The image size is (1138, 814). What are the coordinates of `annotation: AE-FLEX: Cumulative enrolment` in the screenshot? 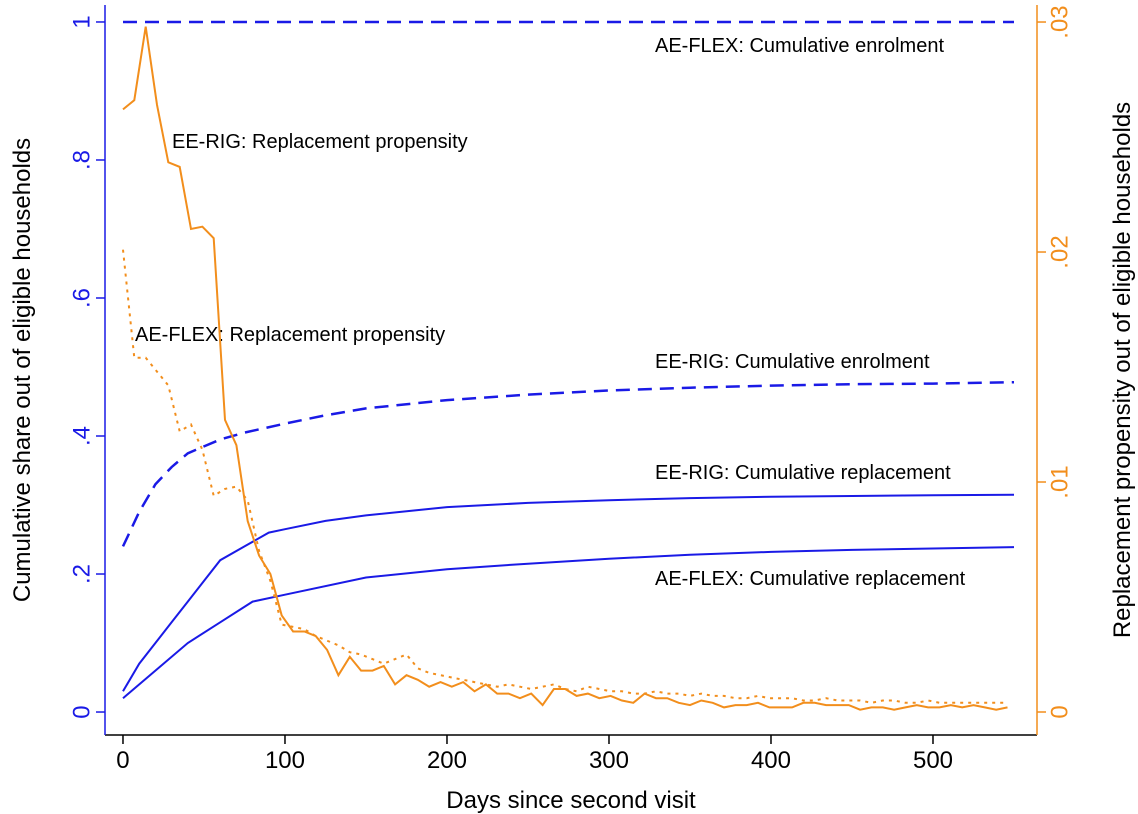 It's located at (799, 46).